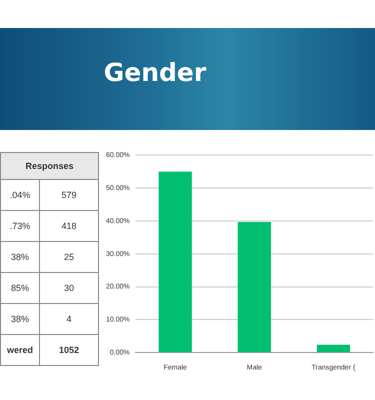  I want to click on text: 30, so click(69, 288).